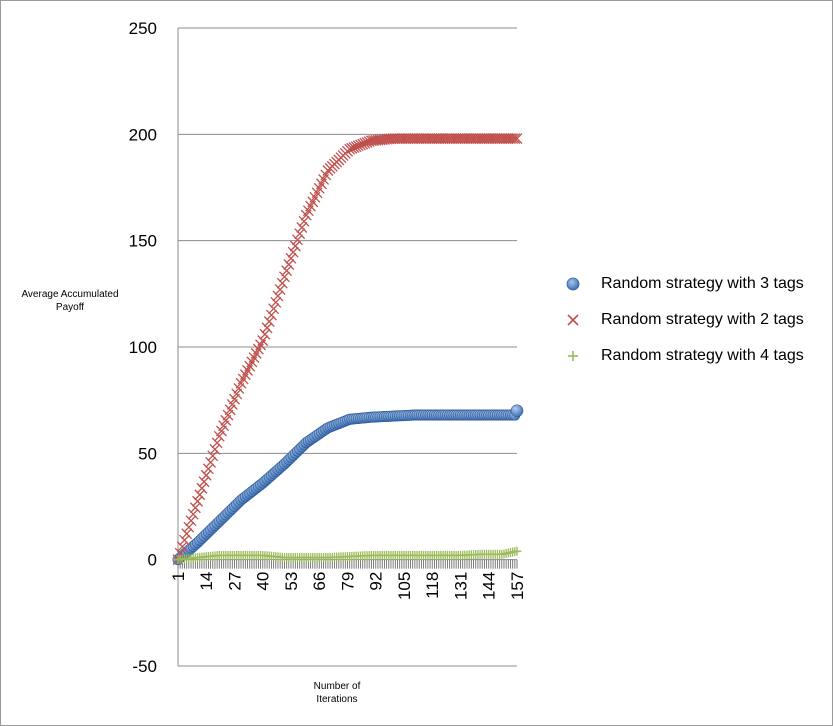 The image size is (833, 726). I want to click on x-tick-label: 92, so click(376, 581).